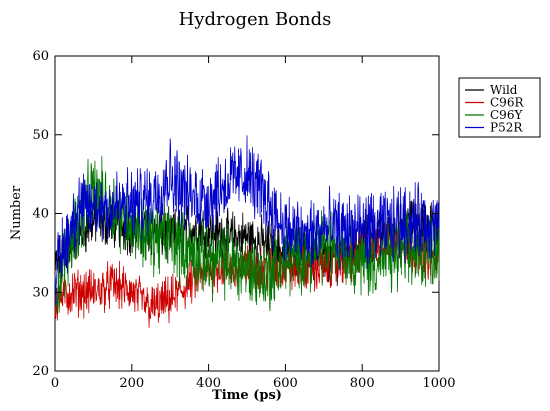  I want to click on y-tick-label-0: 20, so click(40, 371).